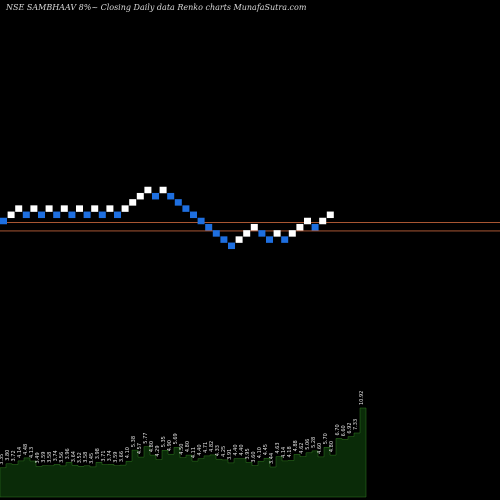 The image size is (500, 500). Describe the element at coordinates (266, 449) in the screenshot. I see `volume-label: 4.45` at that location.